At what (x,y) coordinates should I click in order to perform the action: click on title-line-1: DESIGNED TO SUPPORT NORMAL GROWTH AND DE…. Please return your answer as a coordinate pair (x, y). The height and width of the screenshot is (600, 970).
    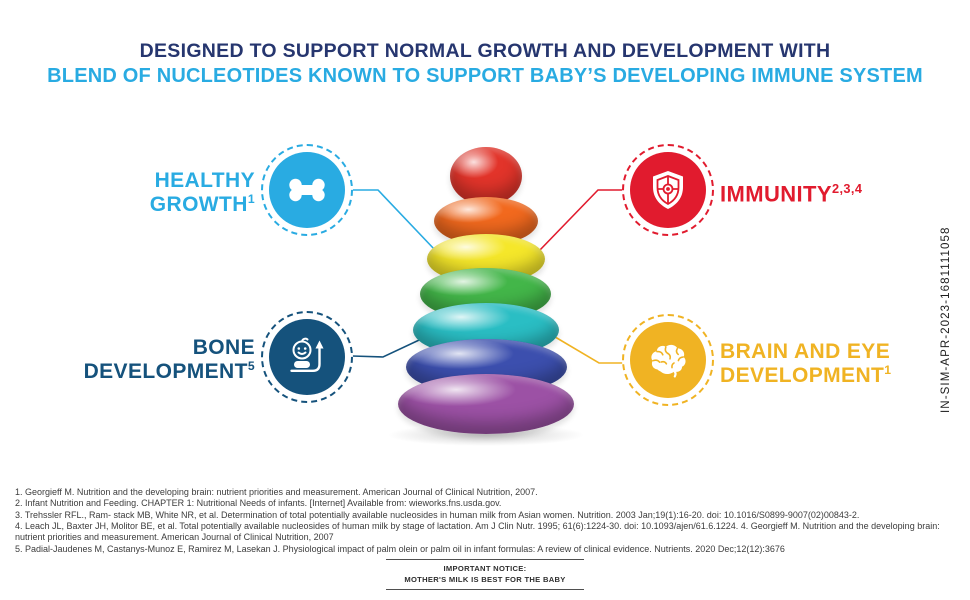
    Looking at the image, I should click on (485, 51).